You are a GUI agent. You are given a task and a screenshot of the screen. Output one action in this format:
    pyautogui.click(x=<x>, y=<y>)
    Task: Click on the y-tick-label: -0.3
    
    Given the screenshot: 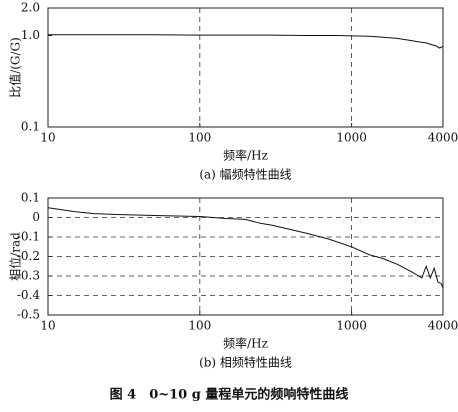 What is the action you would take?
    pyautogui.click(x=28, y=276)
    